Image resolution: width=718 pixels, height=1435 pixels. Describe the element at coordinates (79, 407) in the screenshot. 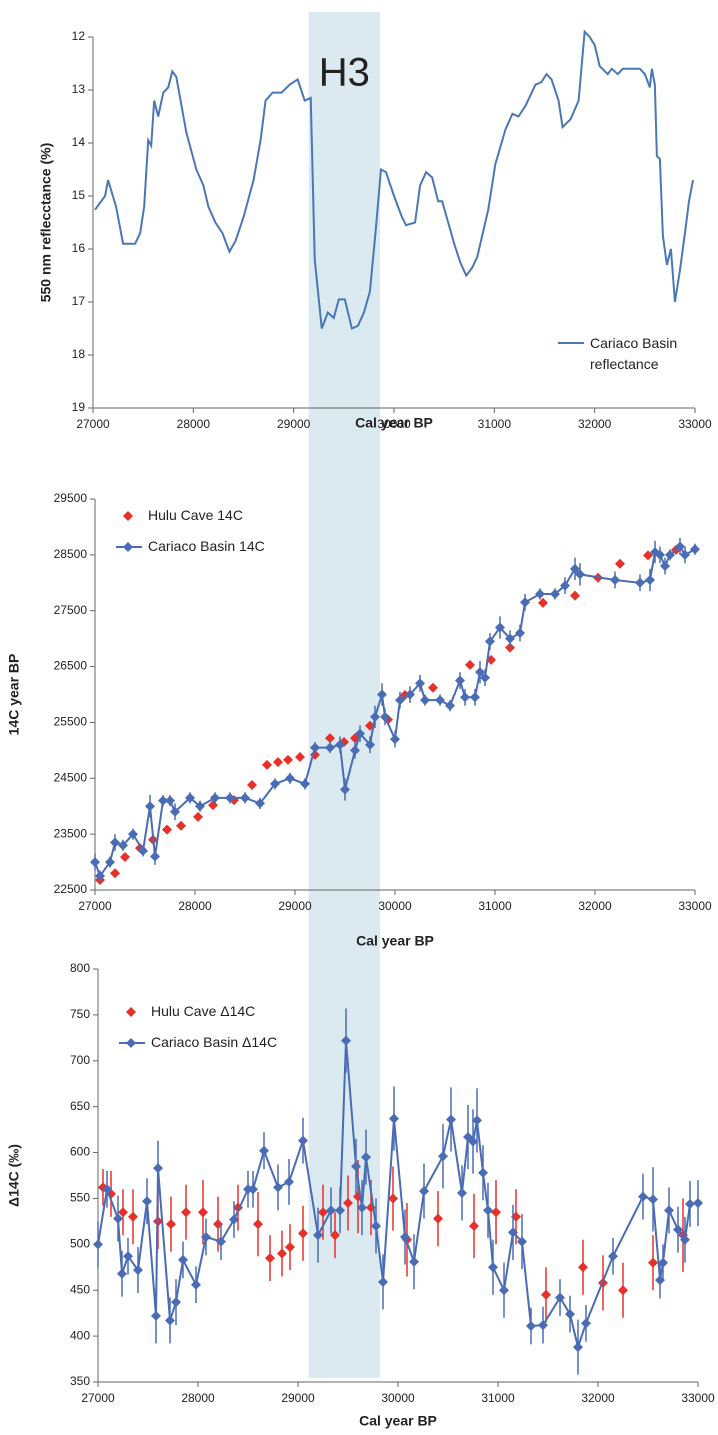

I see `y-tick-label: 19` at that location.